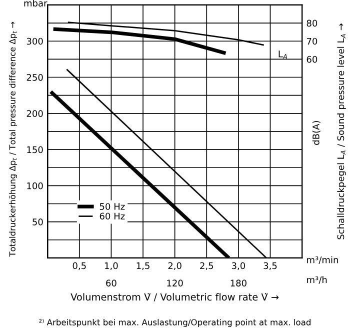 The image size is (350, 332). What do you see at coordinates (34, 77) in the screenshot?
I see `y-tick-label: 250` at bounding box center [34, 77].